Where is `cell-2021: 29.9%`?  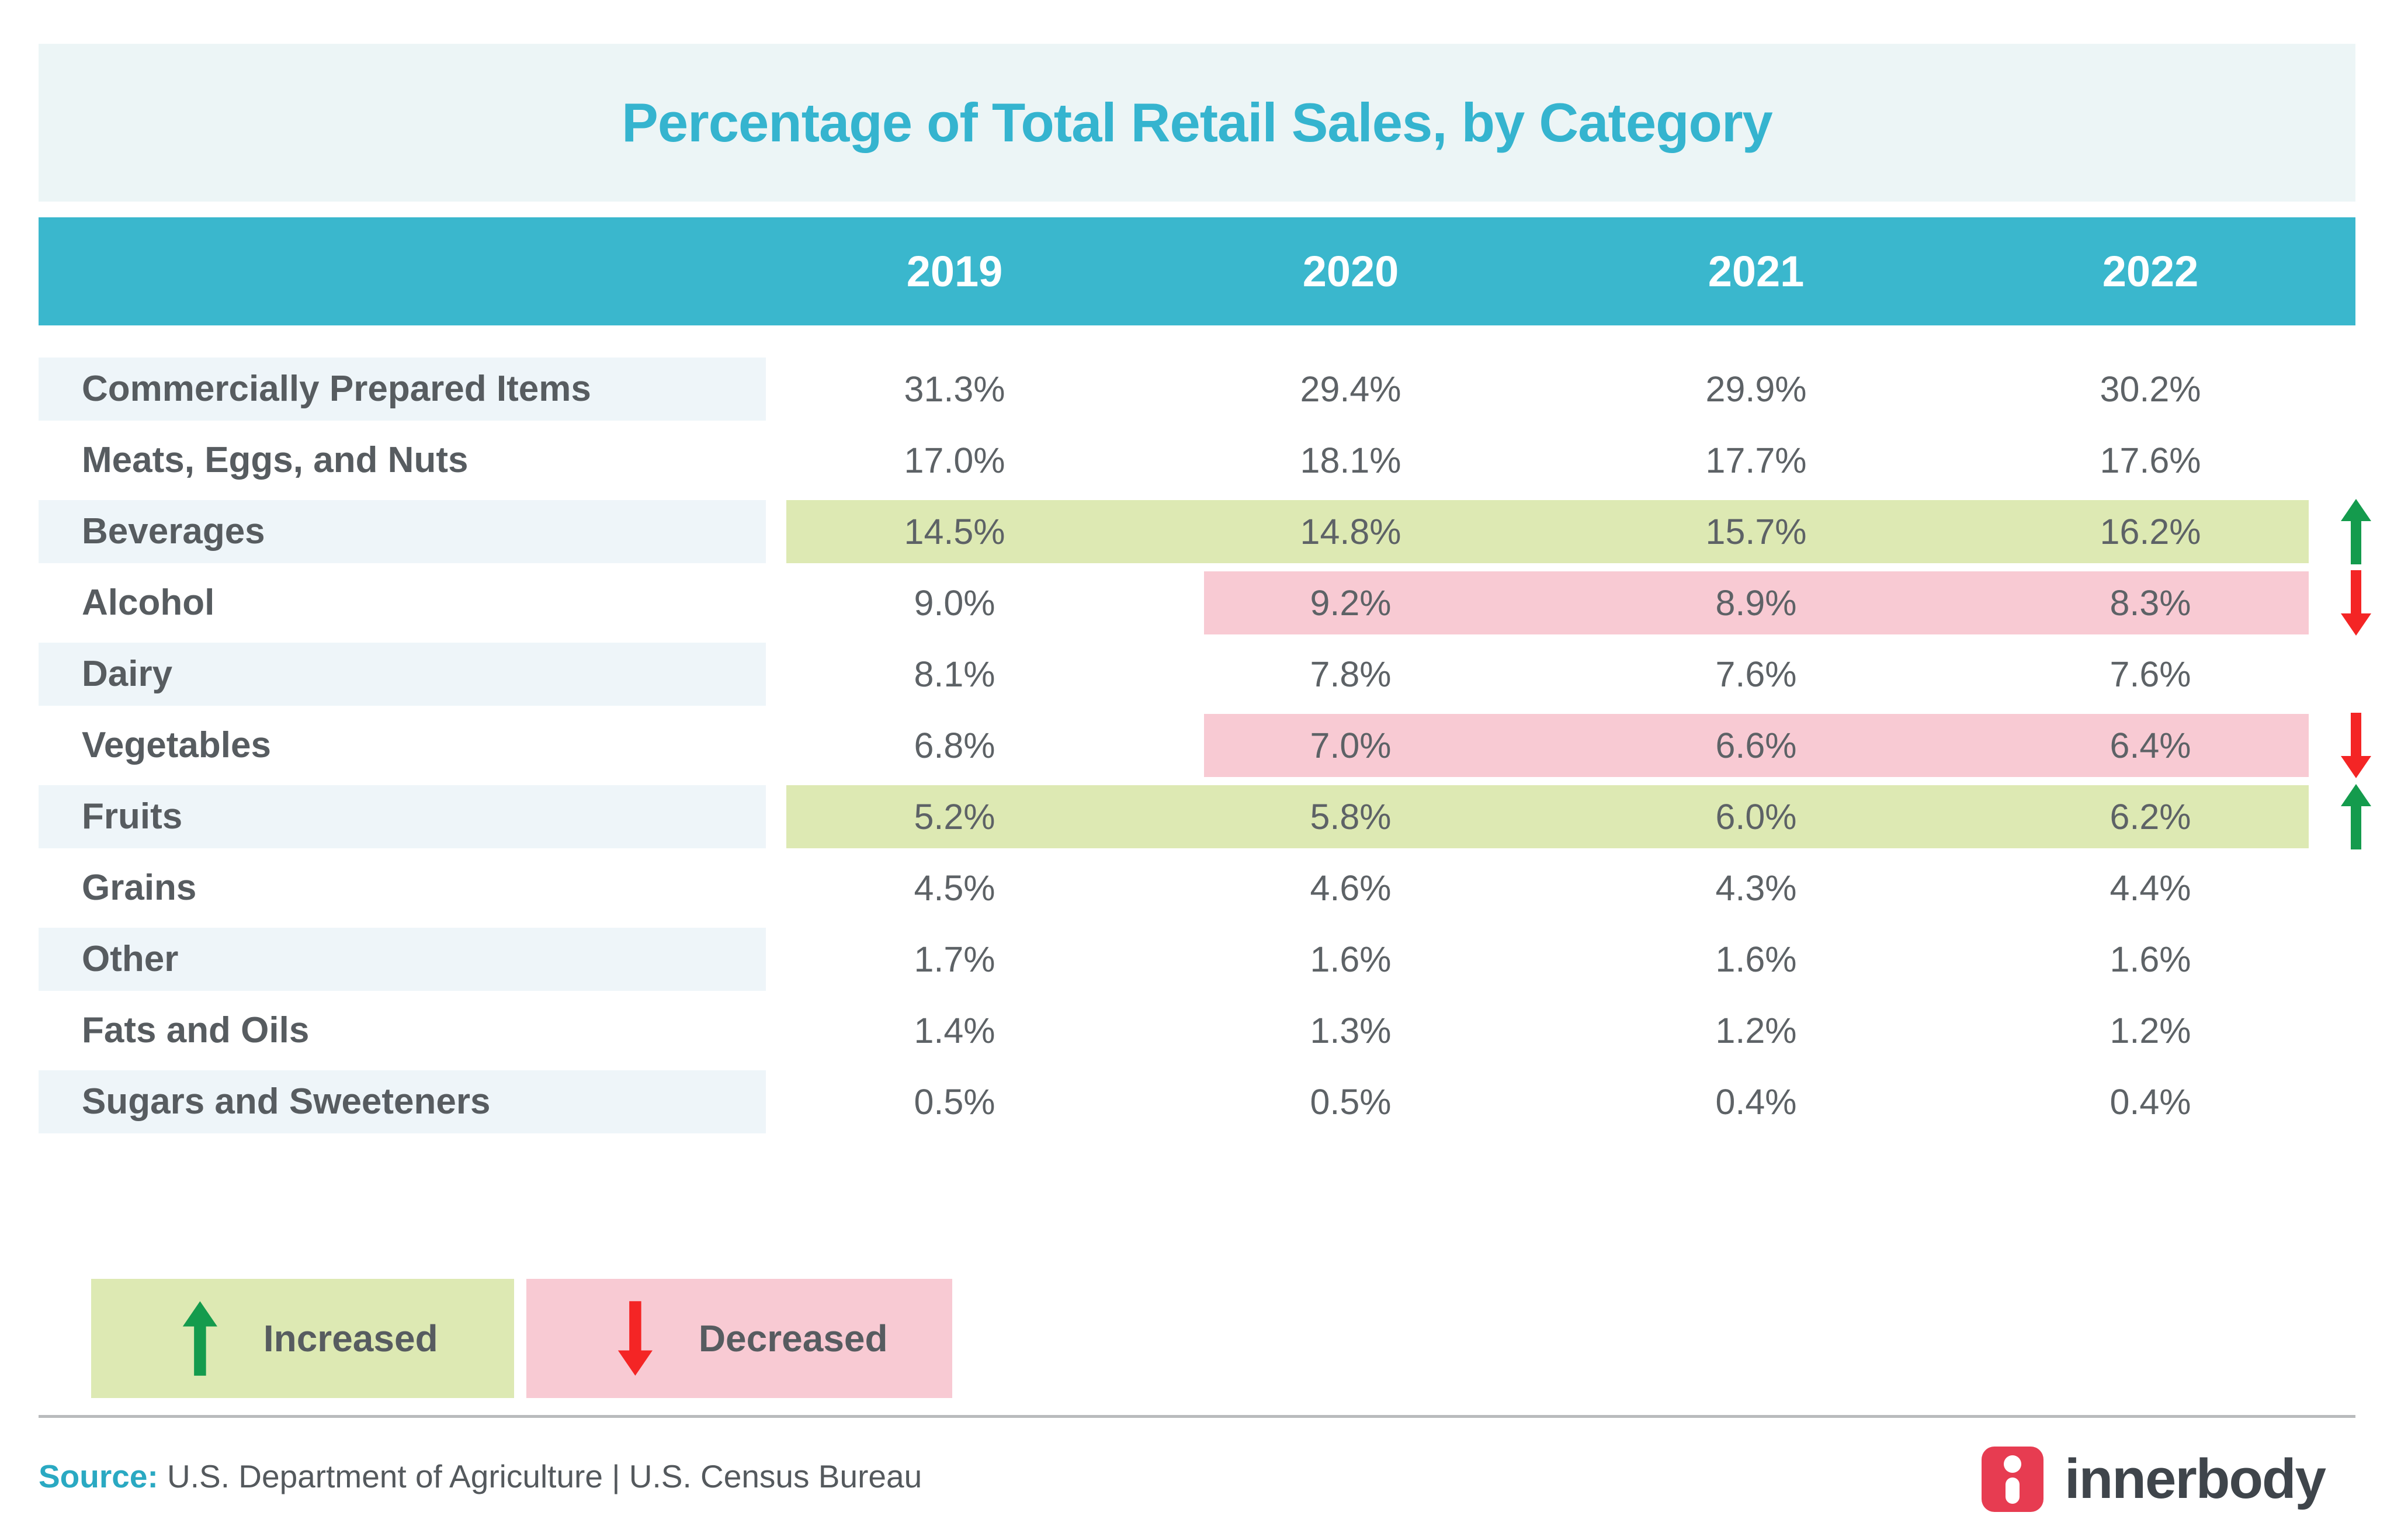
cell-2021: 29.9% is located at coordinates (1756, 389).